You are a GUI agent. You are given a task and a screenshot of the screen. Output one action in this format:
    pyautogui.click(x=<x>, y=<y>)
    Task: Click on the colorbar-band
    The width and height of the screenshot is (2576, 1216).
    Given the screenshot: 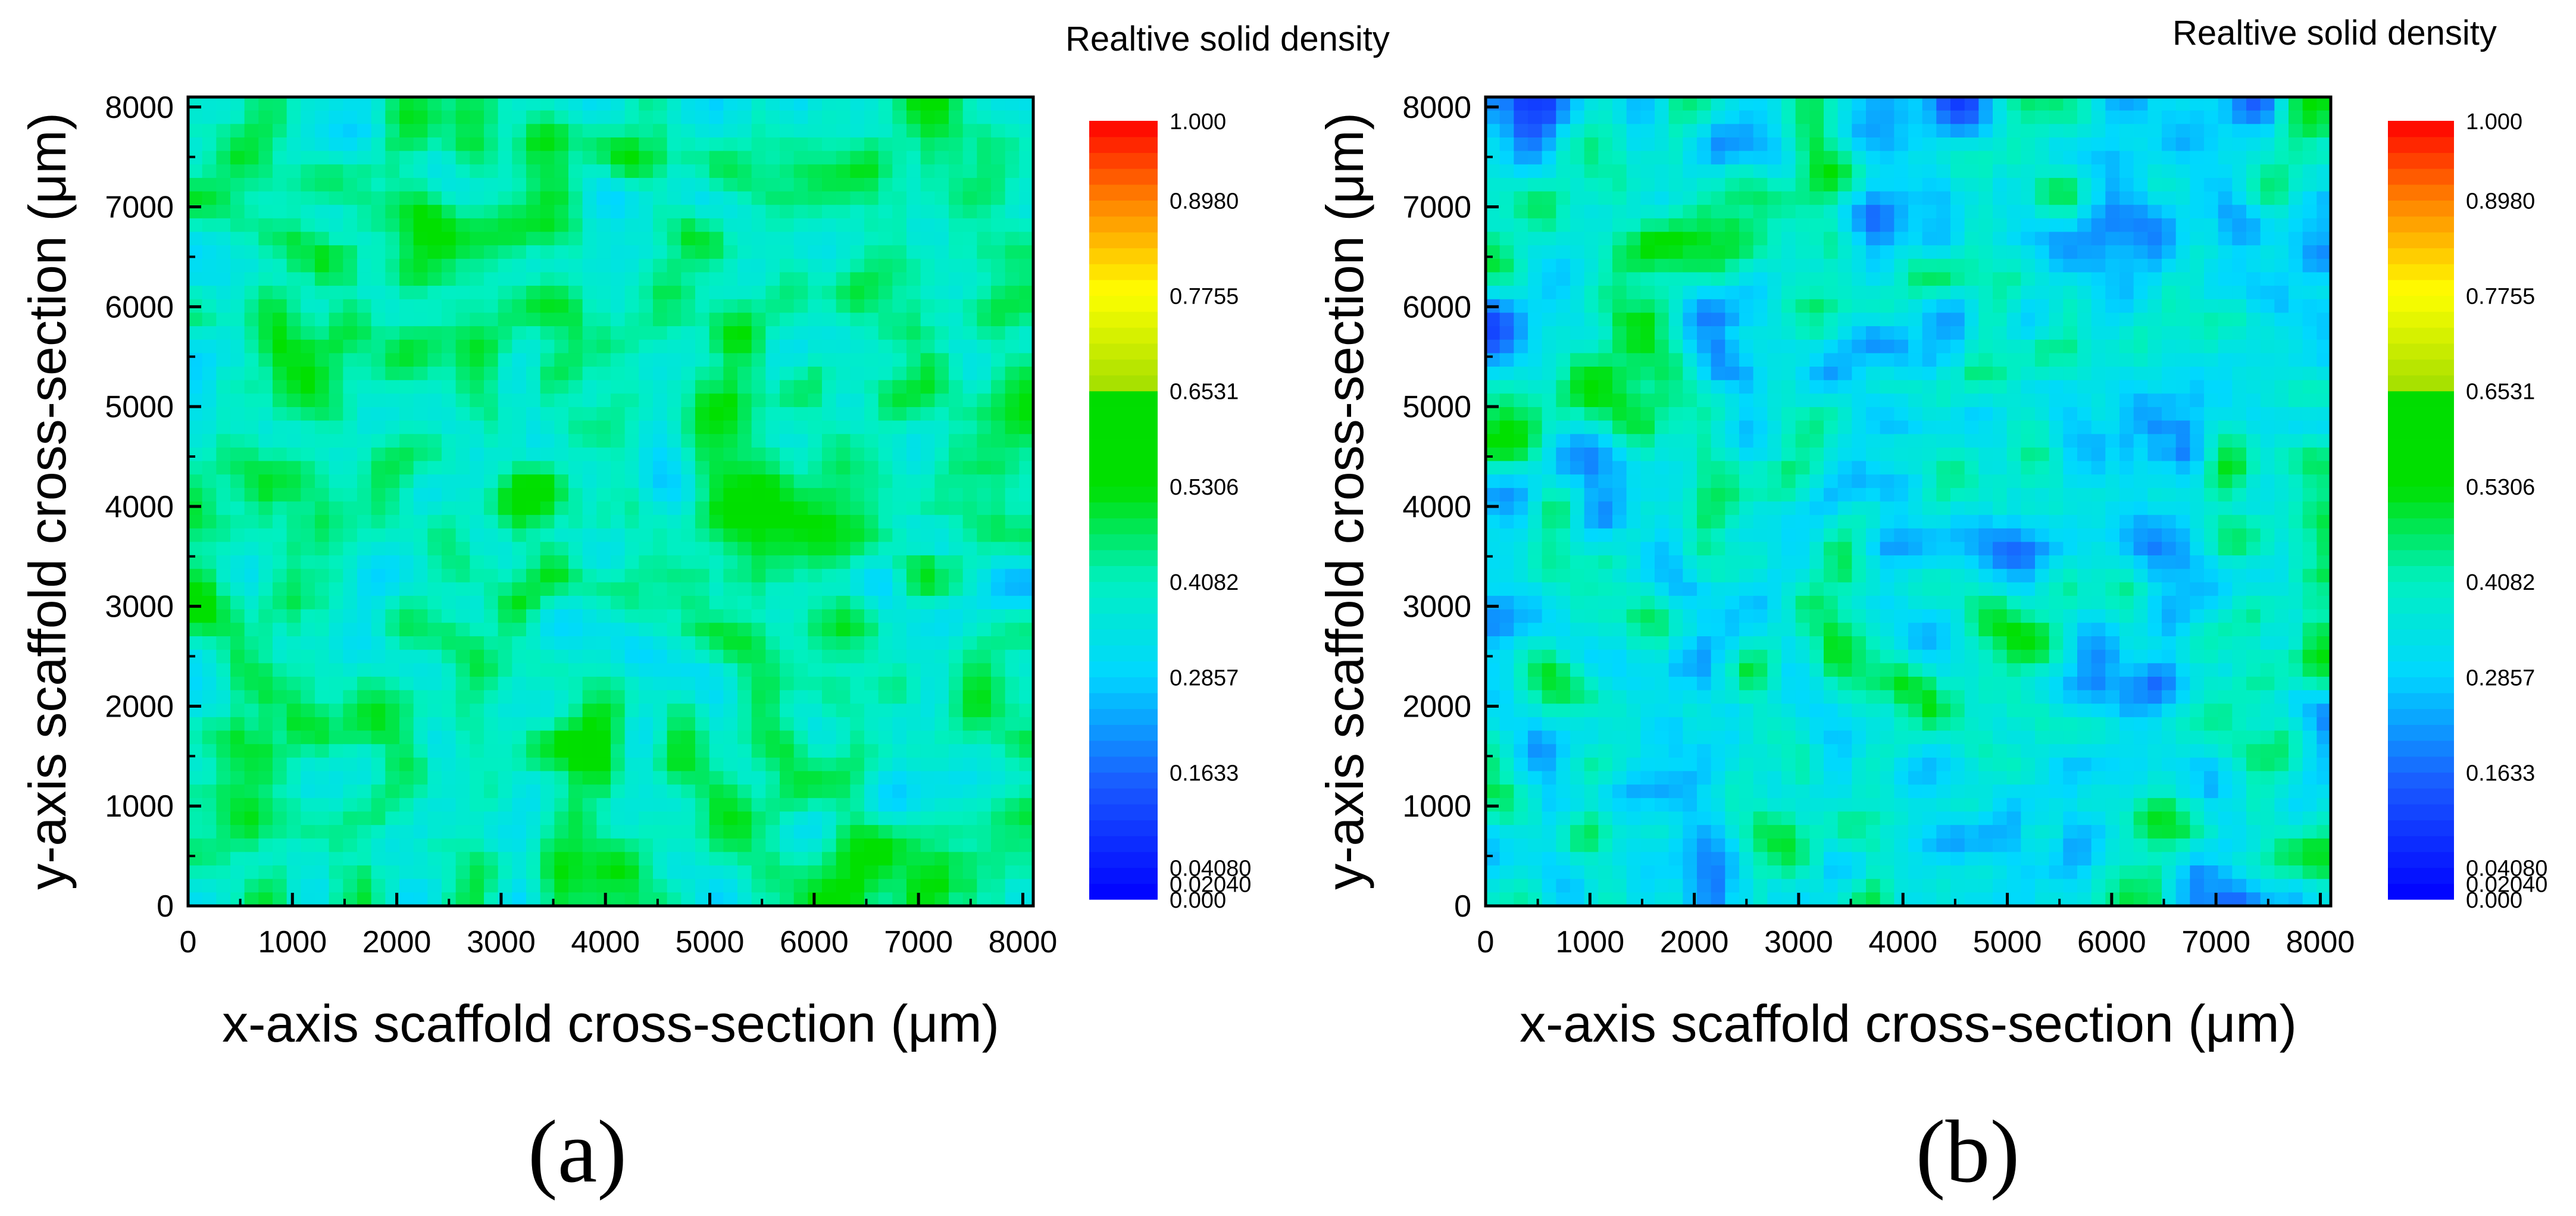 What is the action you would take?
    pyautogui.click(x=1123, y=605)
    